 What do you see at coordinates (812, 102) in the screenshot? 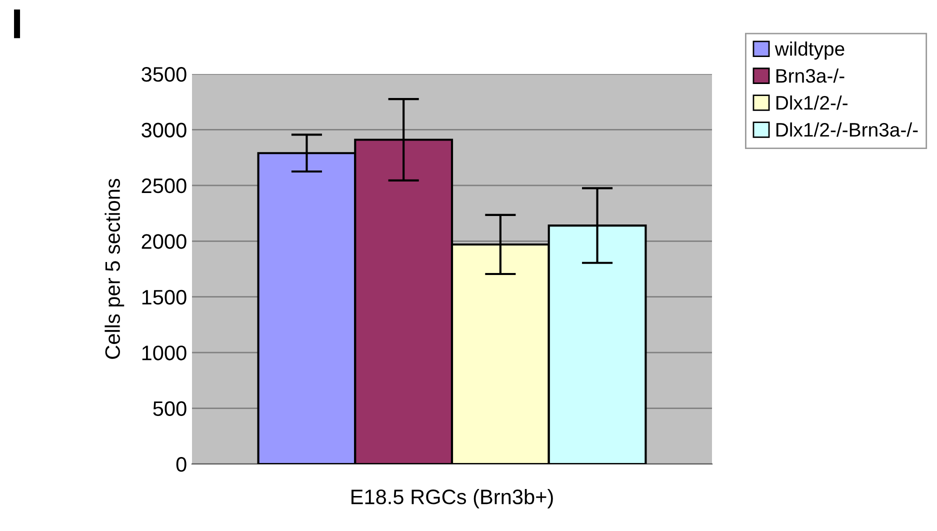
I see `legend-label: Dlx1/2-/-` at bounding box center [812, 102].